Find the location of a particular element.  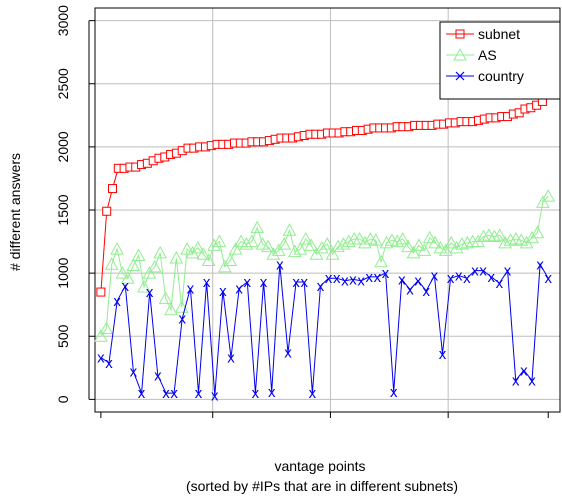

y-tick-label: 2000 is located at coordinates (63, 146).